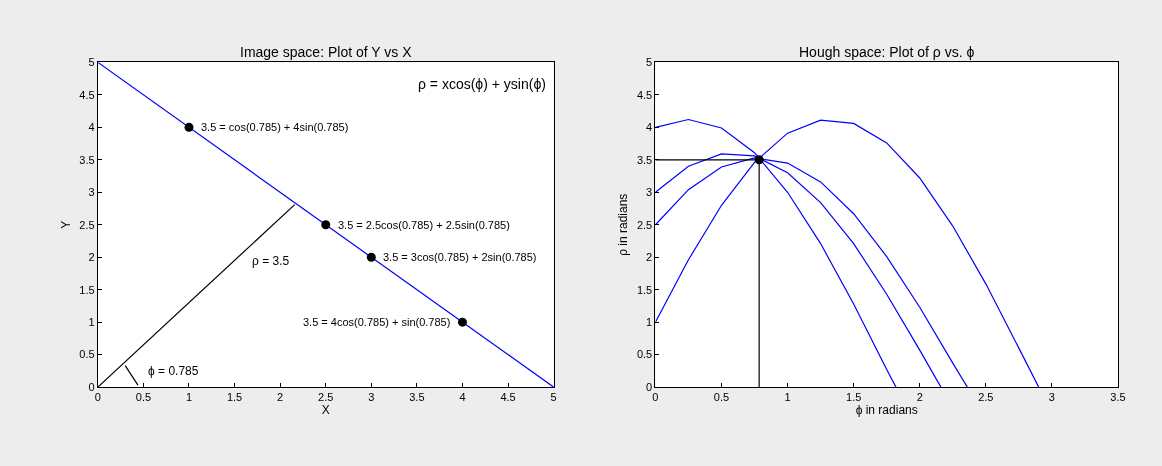  What do you see at coordinates (173, 371) in the screenshot?
I see `annotation: ϕ = 0.785` at bounding box center [173, 371].